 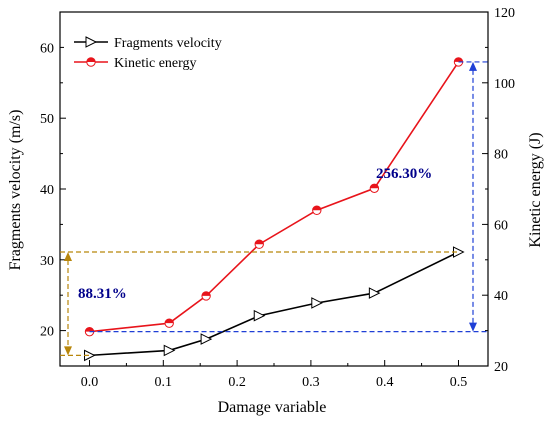 What do you see at coordinates (535, 189) in the screenshot?
I see `right-y-axis-title: Kinetic energy (J)` at bounding box center [535, 189].